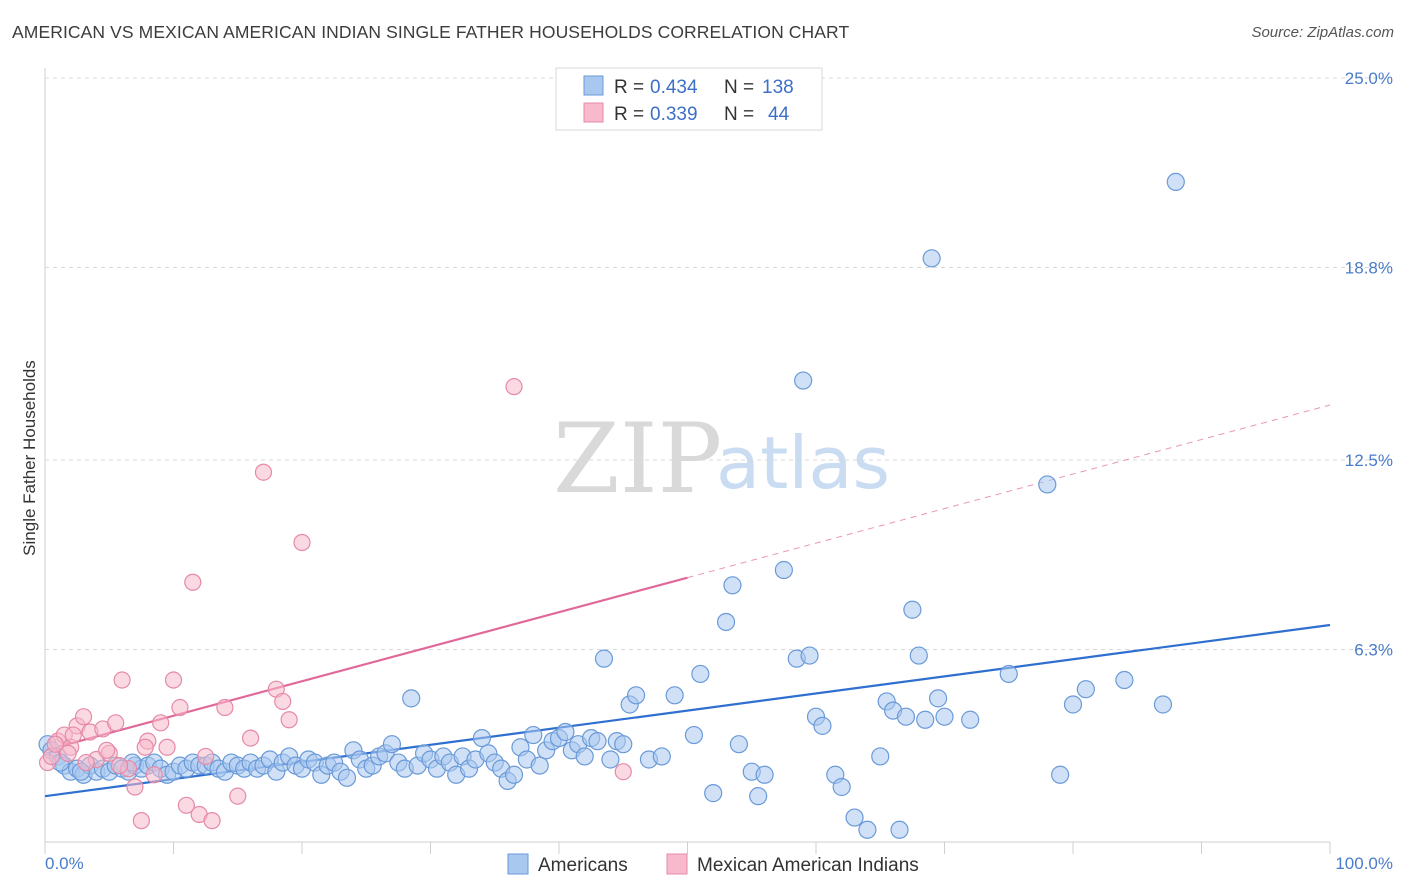 The height and width of the screenshot is (892, 1406). What do you see at coordinates (1009, 491) in the screenshot?
I see `trend-line-mexican-american-indians-extension` at bounding box center [1009, 491].